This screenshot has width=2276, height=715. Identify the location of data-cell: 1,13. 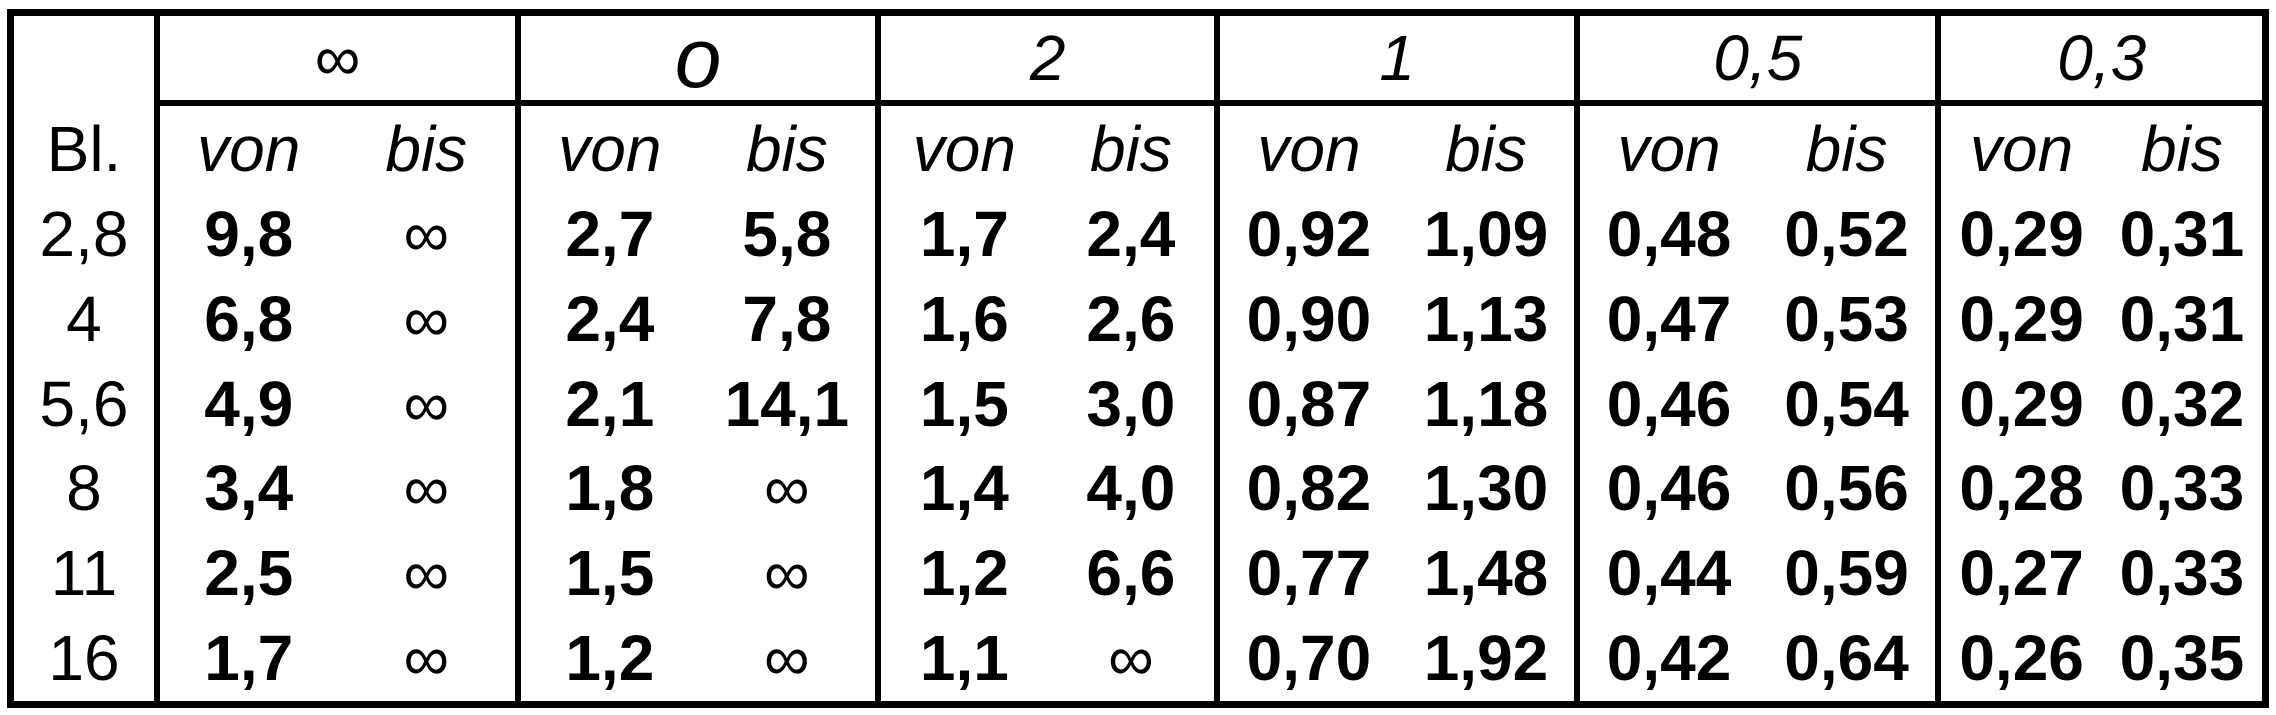
(1486, 318).